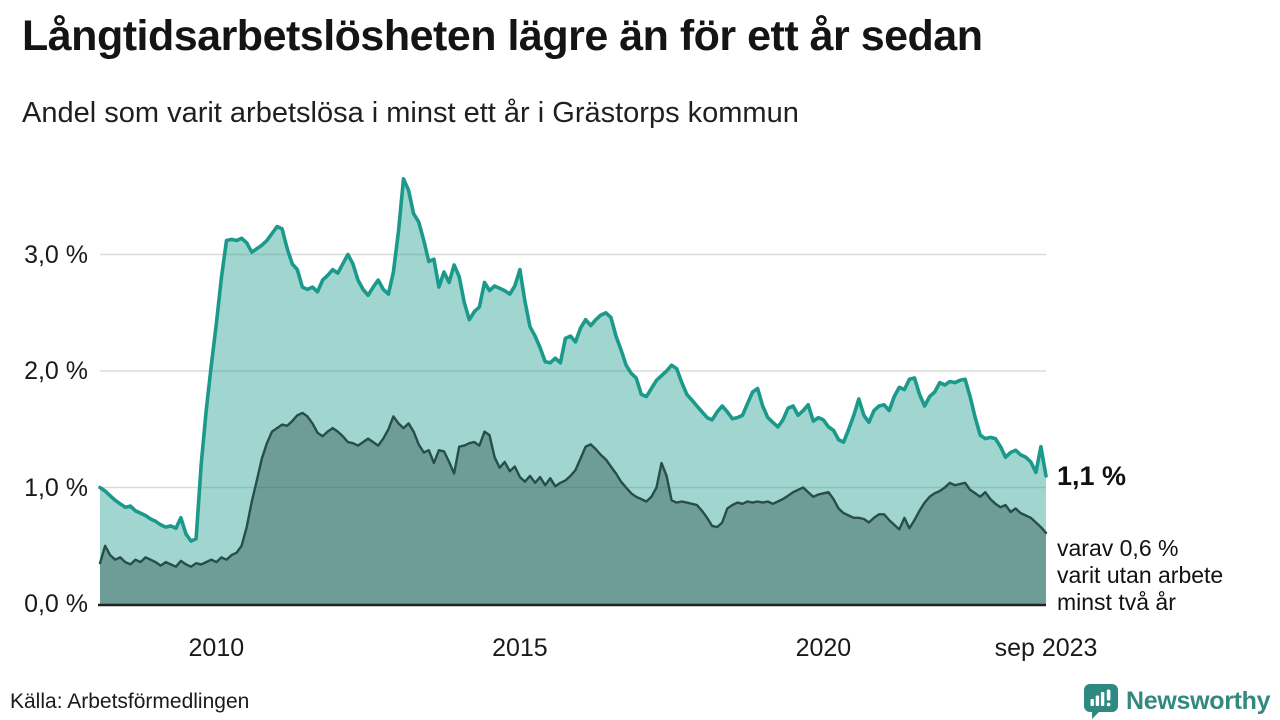  I want to click on x-axis-tick-2020: 2020, so click(823, 648).